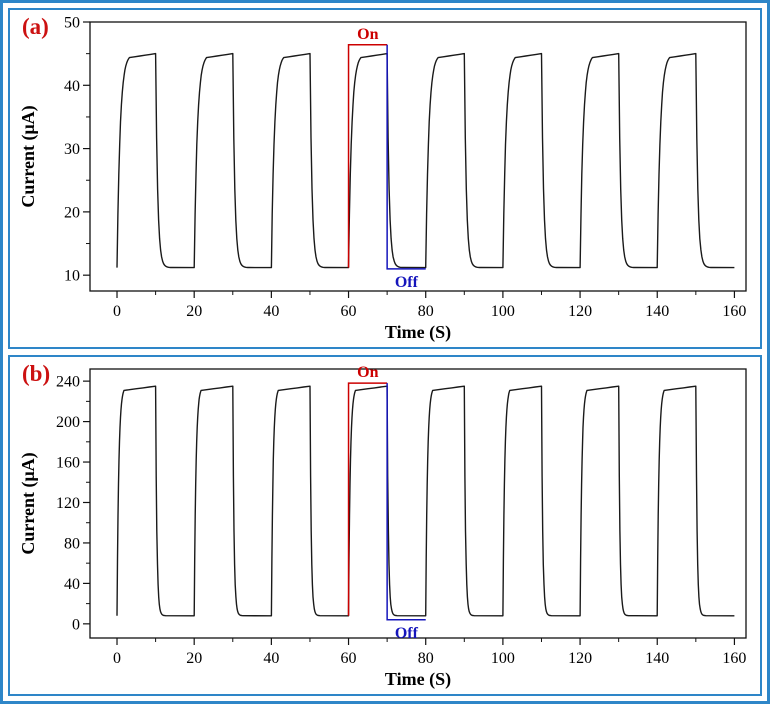 The width and height of the screenshot is (770, 704). Describe the element at coordinates (72, 212) in the screenshot. I see `y-tick-label: 20` at that location.